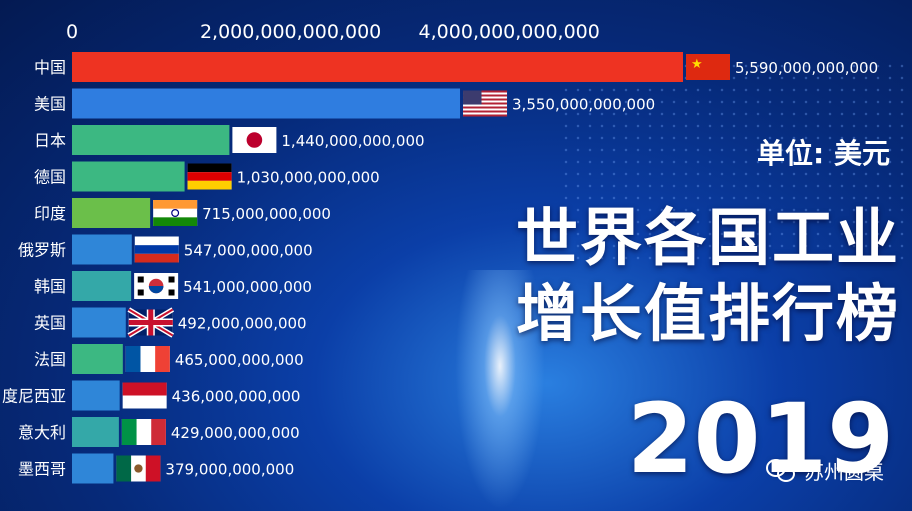 The image size is (912, 511). What do you see at coordinates (509, 32) in the screenshot?
I see `x-tick-label: 4,000,000,000,000` at bounding box center [509, 32].